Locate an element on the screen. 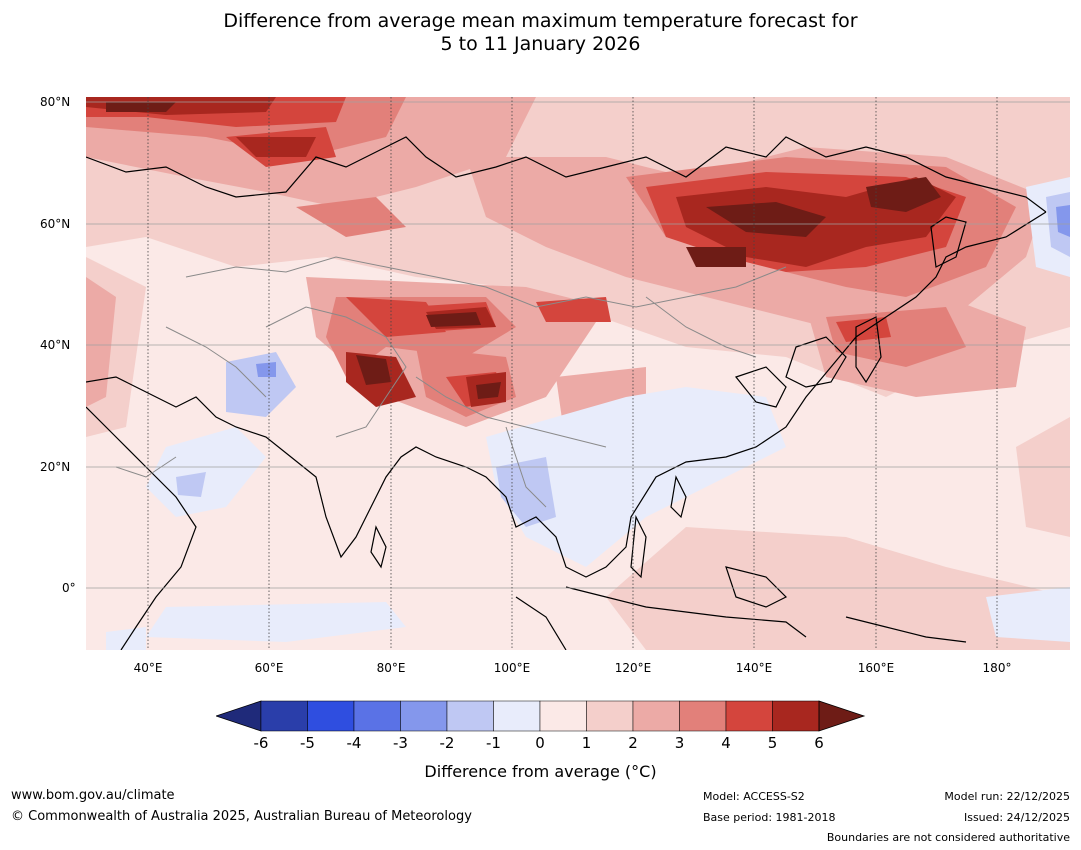  footer-base-period: Base period: 1981-2018 is located at coordinates (769, 817).